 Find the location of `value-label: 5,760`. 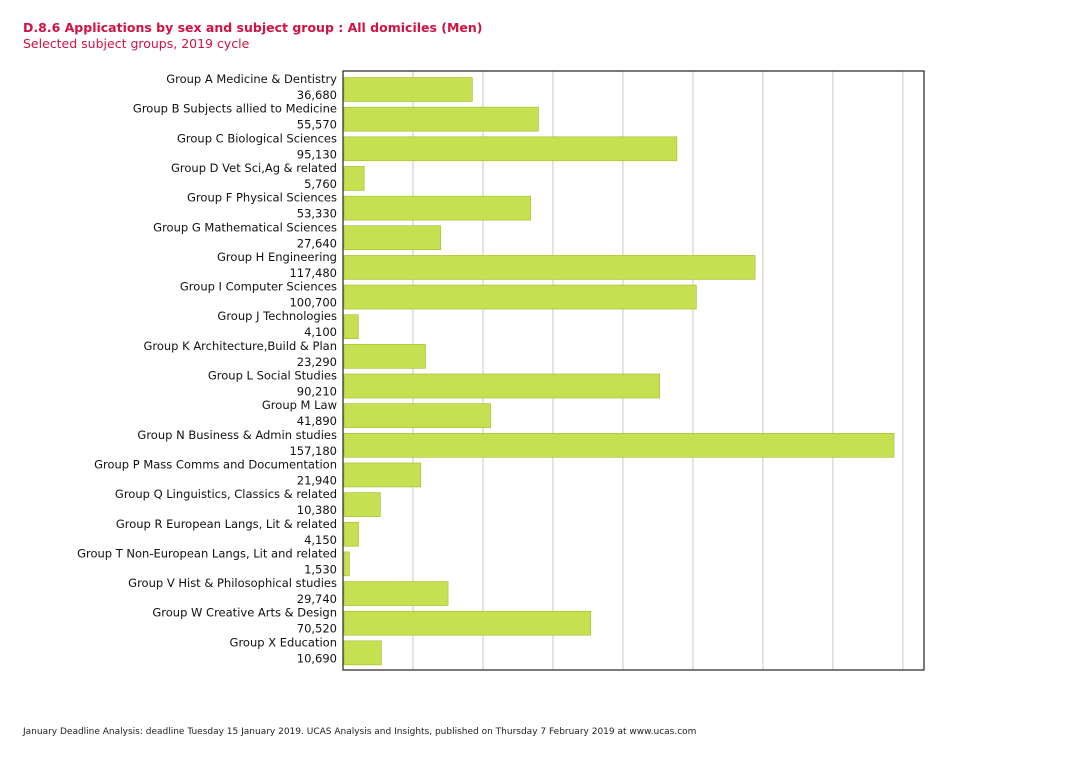

value-label: 5,760 is located at coordinates (320, 184).